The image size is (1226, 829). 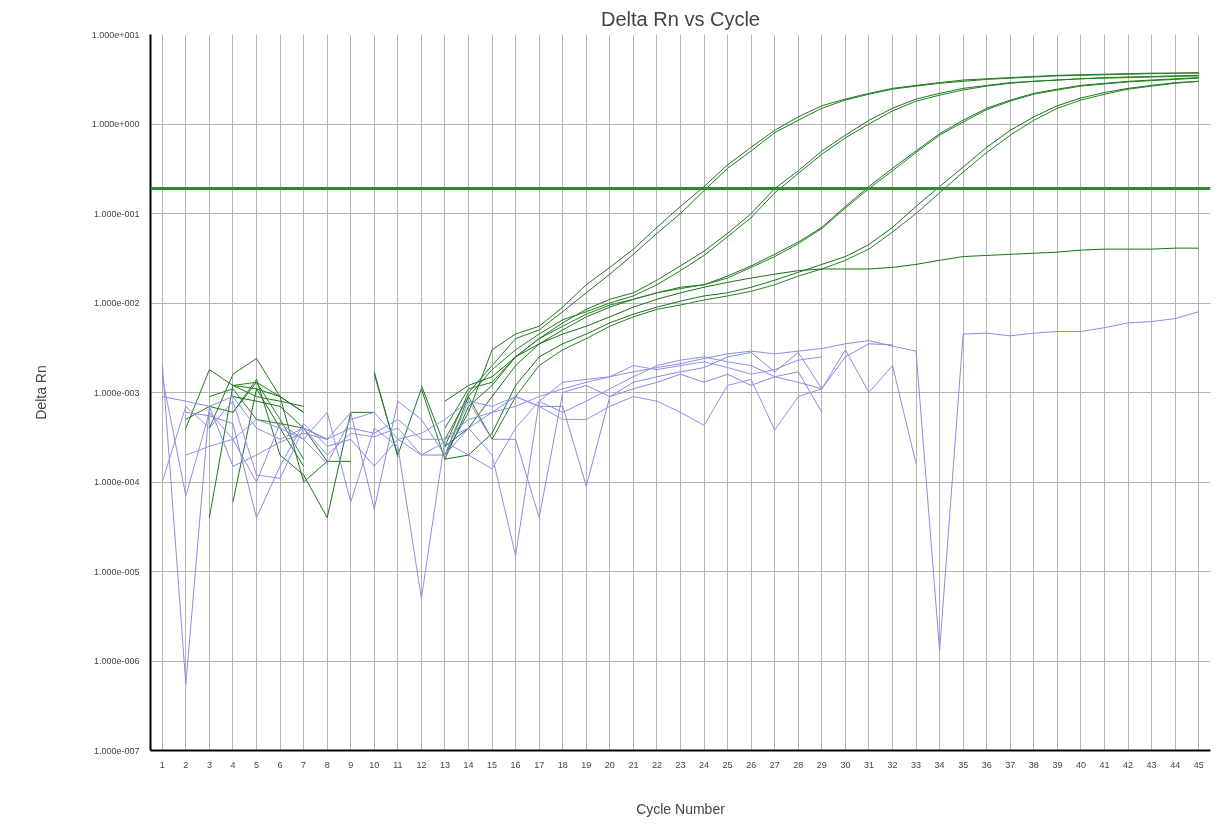 What do you see at coordinates (1080, 764) in the screenshot?
I see `x-tick-label: 40` at bounding box center [1080, 764].